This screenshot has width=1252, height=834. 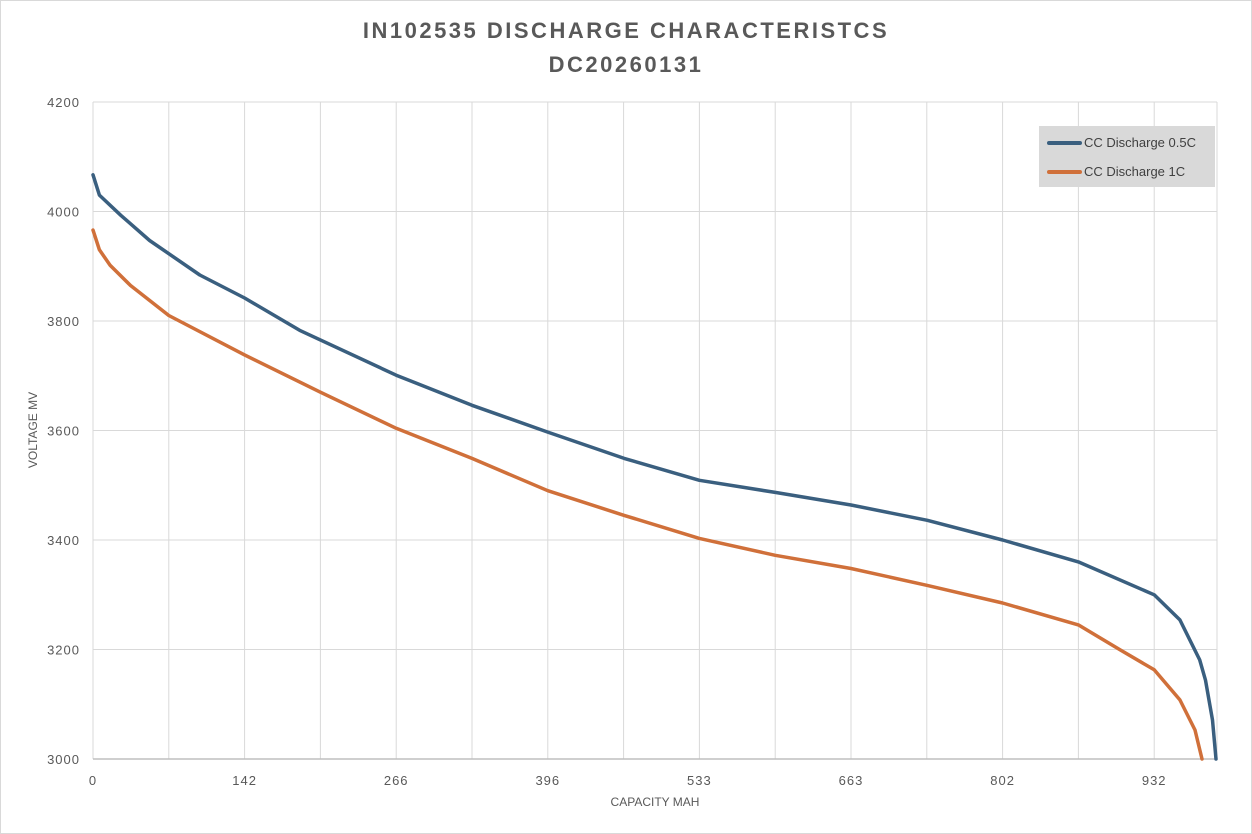 What do you see at coordinates (396, 780) in the screenshot?
I see `x-tick-label: 266` at bounding box center [396, 780].